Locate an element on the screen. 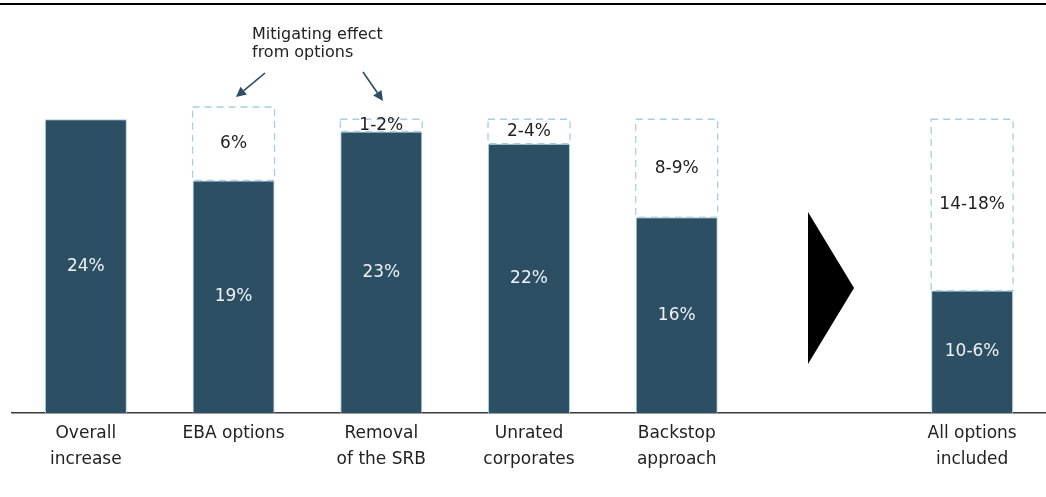 This screenshot has height=497, width=1046. data-label: 14-18% is located at coordinates (972, 203).